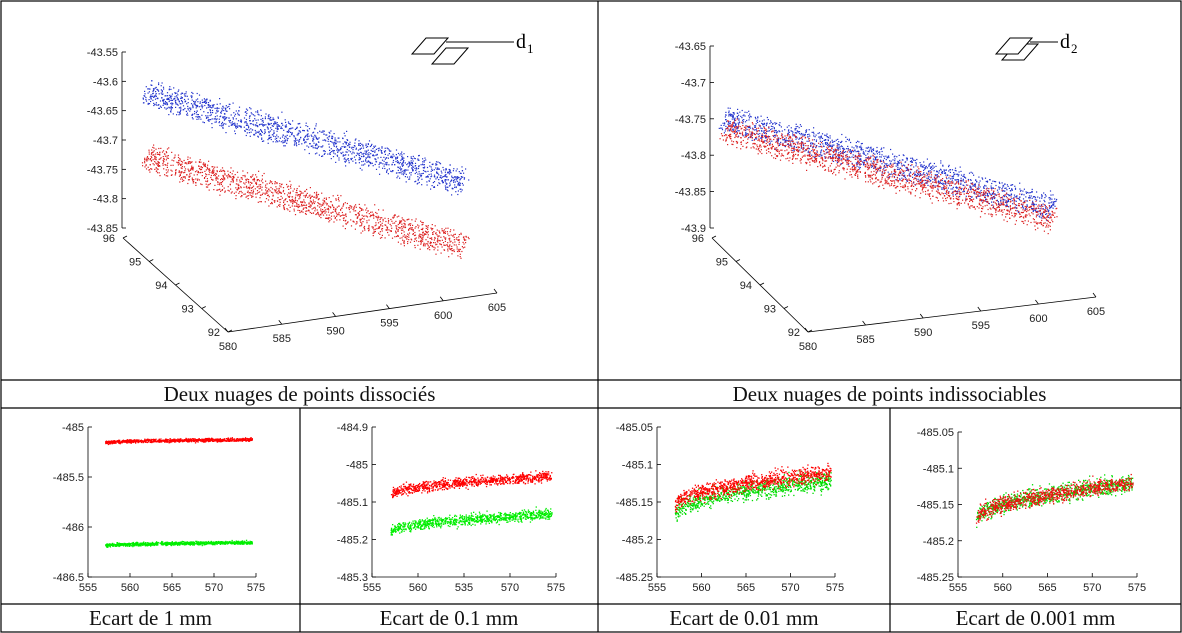 The height and width of the screenshot is (633, 1182). What do you see at coordinates (228, 347) in the screenshot?
I see `x-tick-label: 580` at bounding box center [228, 347].